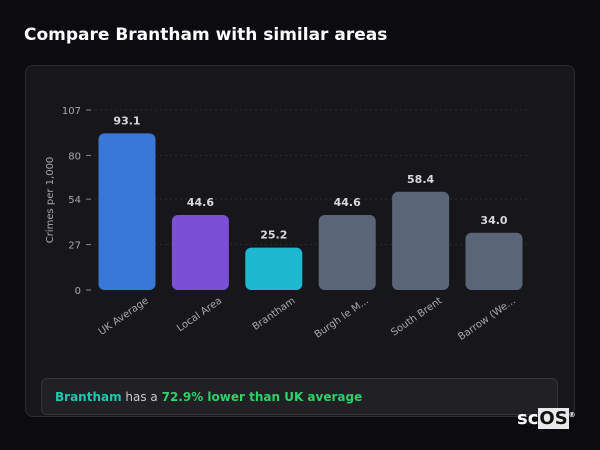 The height and width of the screenshot is (450, 600). What do you see at coordinates (200, 252) in the screenshot?
I see `bar-local-area` at bounding box center [200, 252].